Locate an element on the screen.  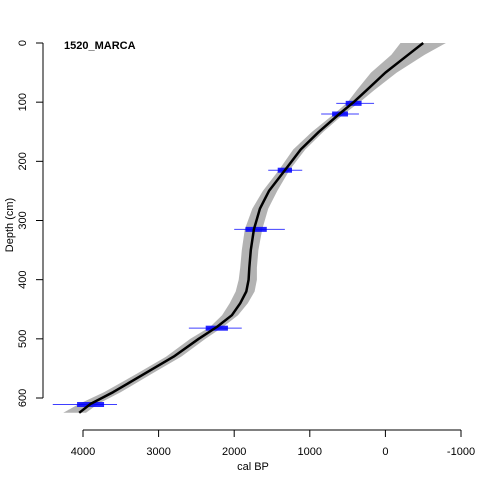
x-tick-label: 4000 is located at coordinates (83, 452).